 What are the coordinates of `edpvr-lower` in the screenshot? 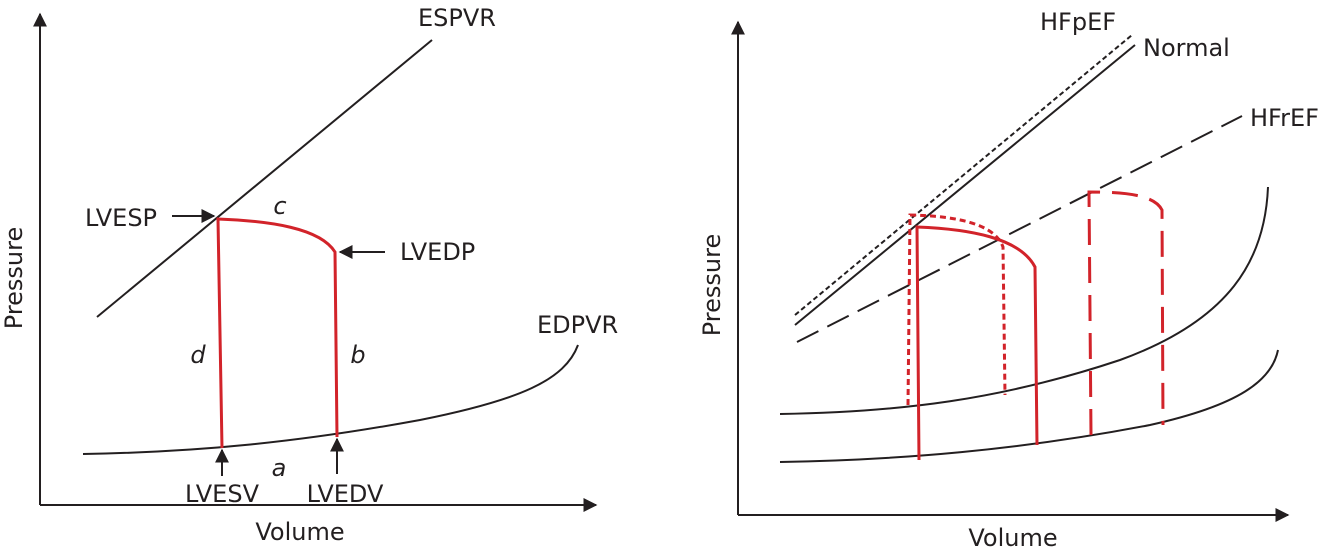 It's located at (1029, 406).